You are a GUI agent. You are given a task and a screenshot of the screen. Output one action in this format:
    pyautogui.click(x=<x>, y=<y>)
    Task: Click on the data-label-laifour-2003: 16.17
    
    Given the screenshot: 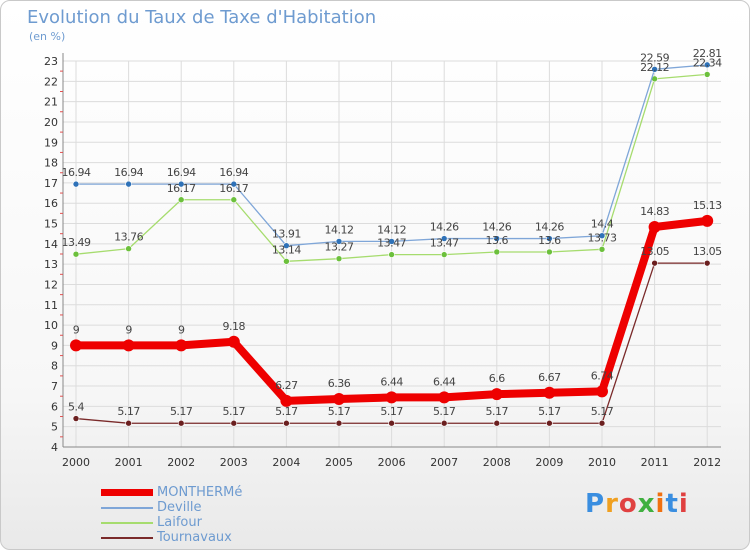 What is the action you would take?
    pyautogui.click(x=233, y=188)
    